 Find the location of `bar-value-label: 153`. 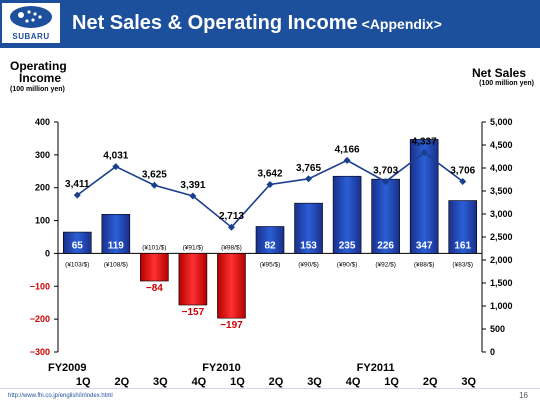

bar-value-label: 153 is located at coordinates (308, 245).